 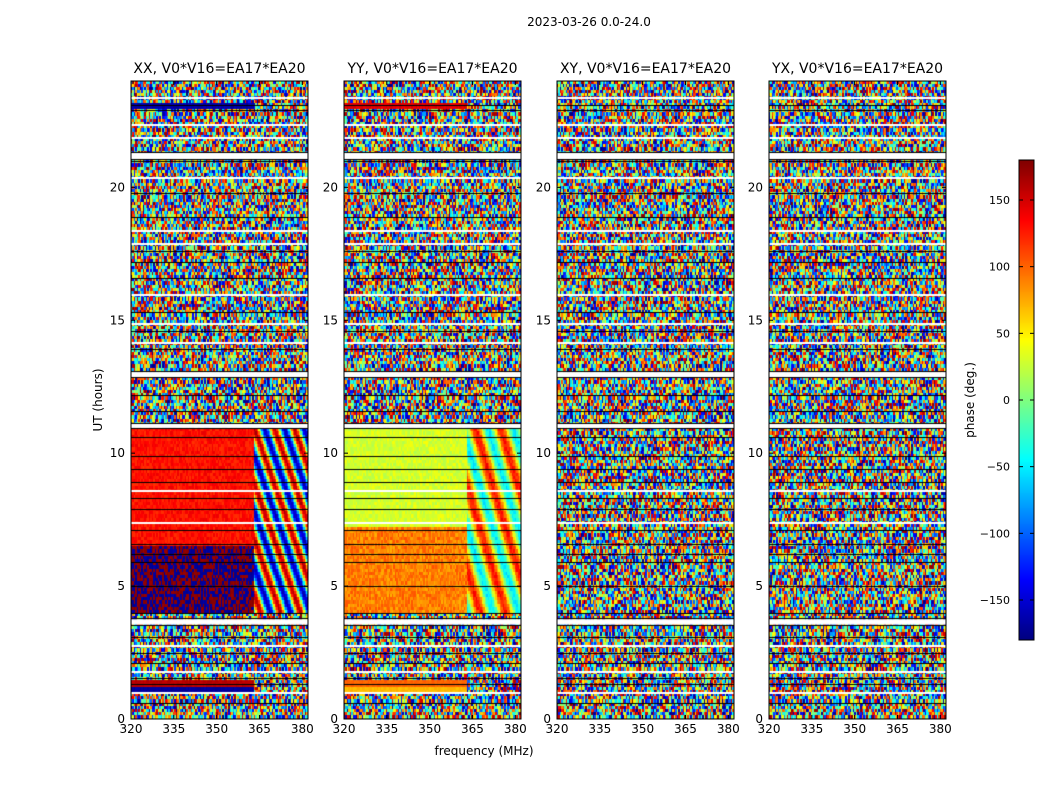 What do you see at coordinates (999, 200) in the screenshot?
I see `colorbar-tick-label: 150` at bounding box center [999, 200].